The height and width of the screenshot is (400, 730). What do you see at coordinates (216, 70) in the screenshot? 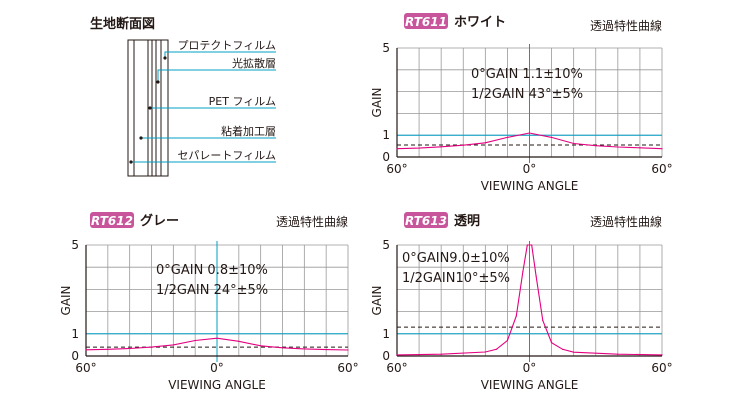
I see `layer-callout-diffusion: 光拡散層` at bounding box center [216, 70].